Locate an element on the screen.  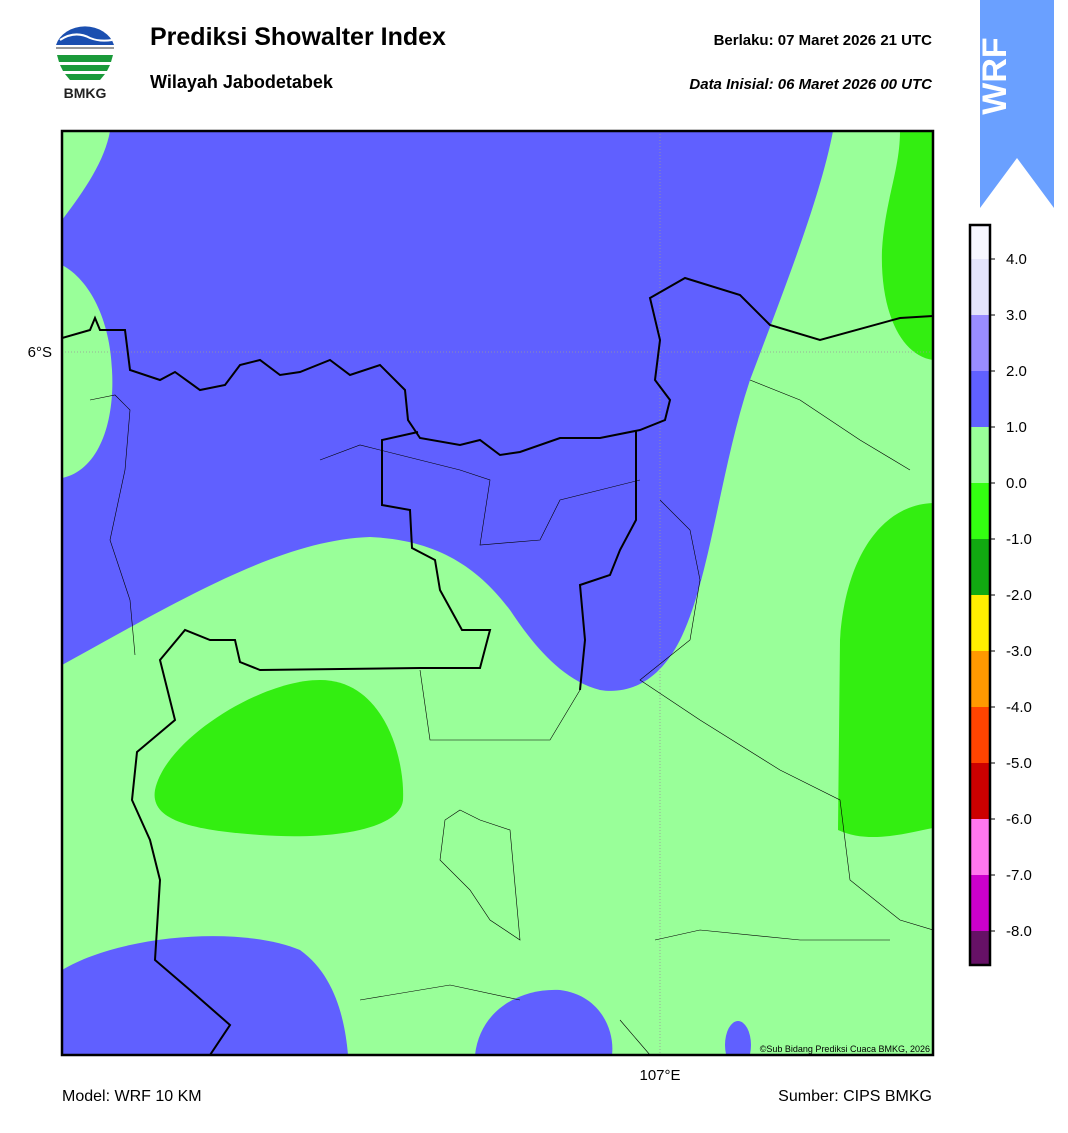
badge is located at coordinates (1017, 104).